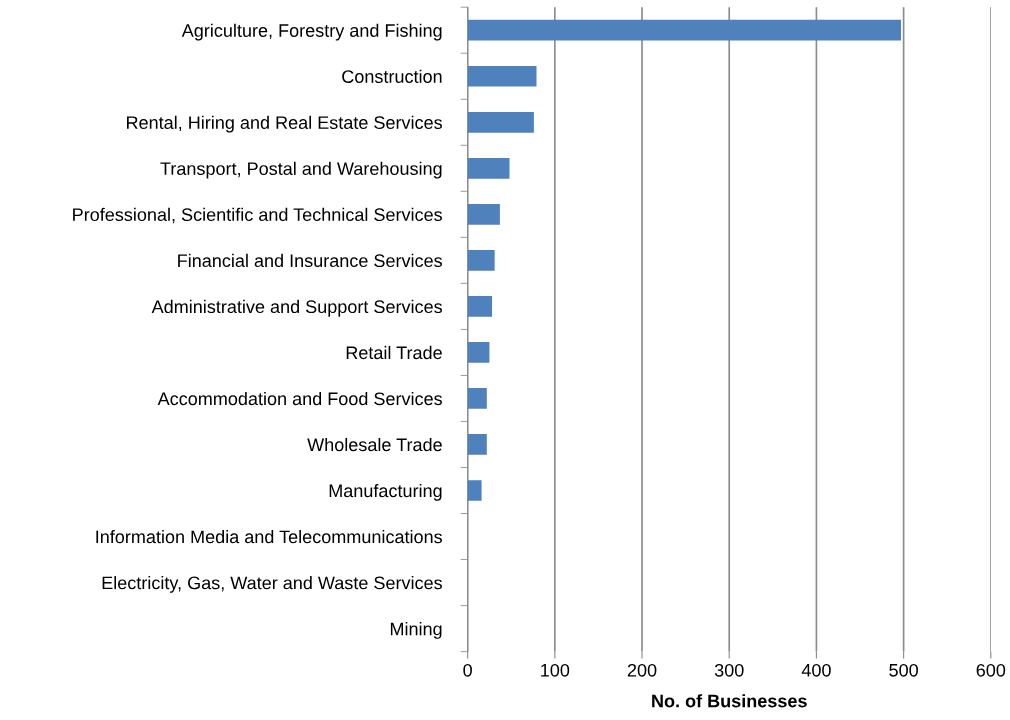  Describe the element at coordinates (642, 670) in the screenshot. I see `x-tick-label: 200` at that location.